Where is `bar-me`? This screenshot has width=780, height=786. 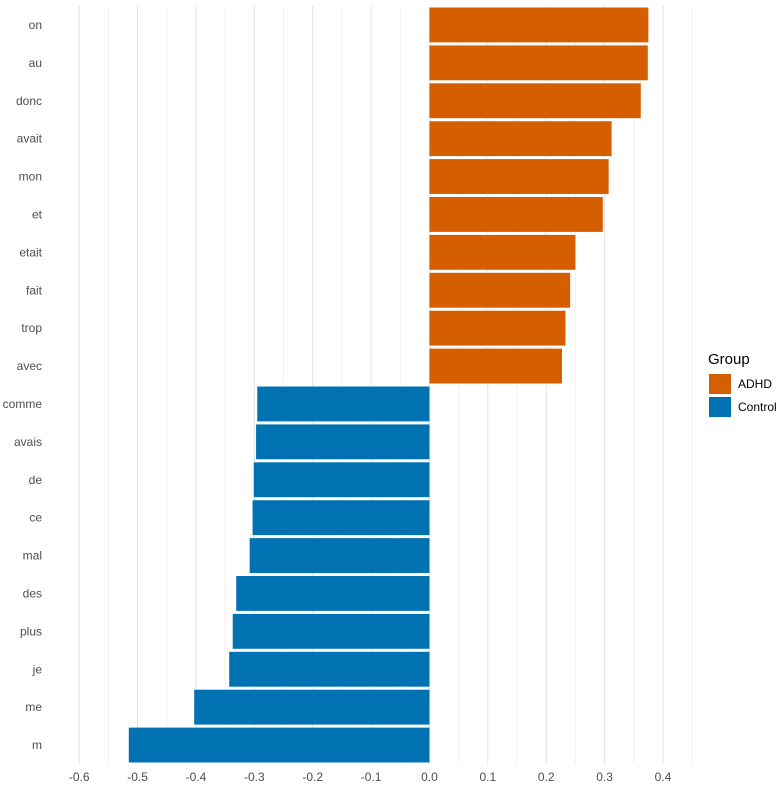 bar-me is located at coordinates (312, 707).